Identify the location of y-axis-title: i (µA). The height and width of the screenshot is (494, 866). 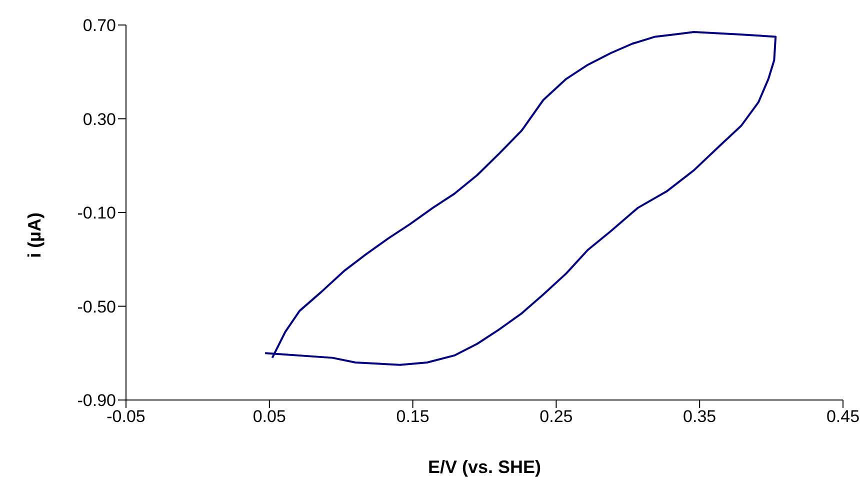
(34, 235).